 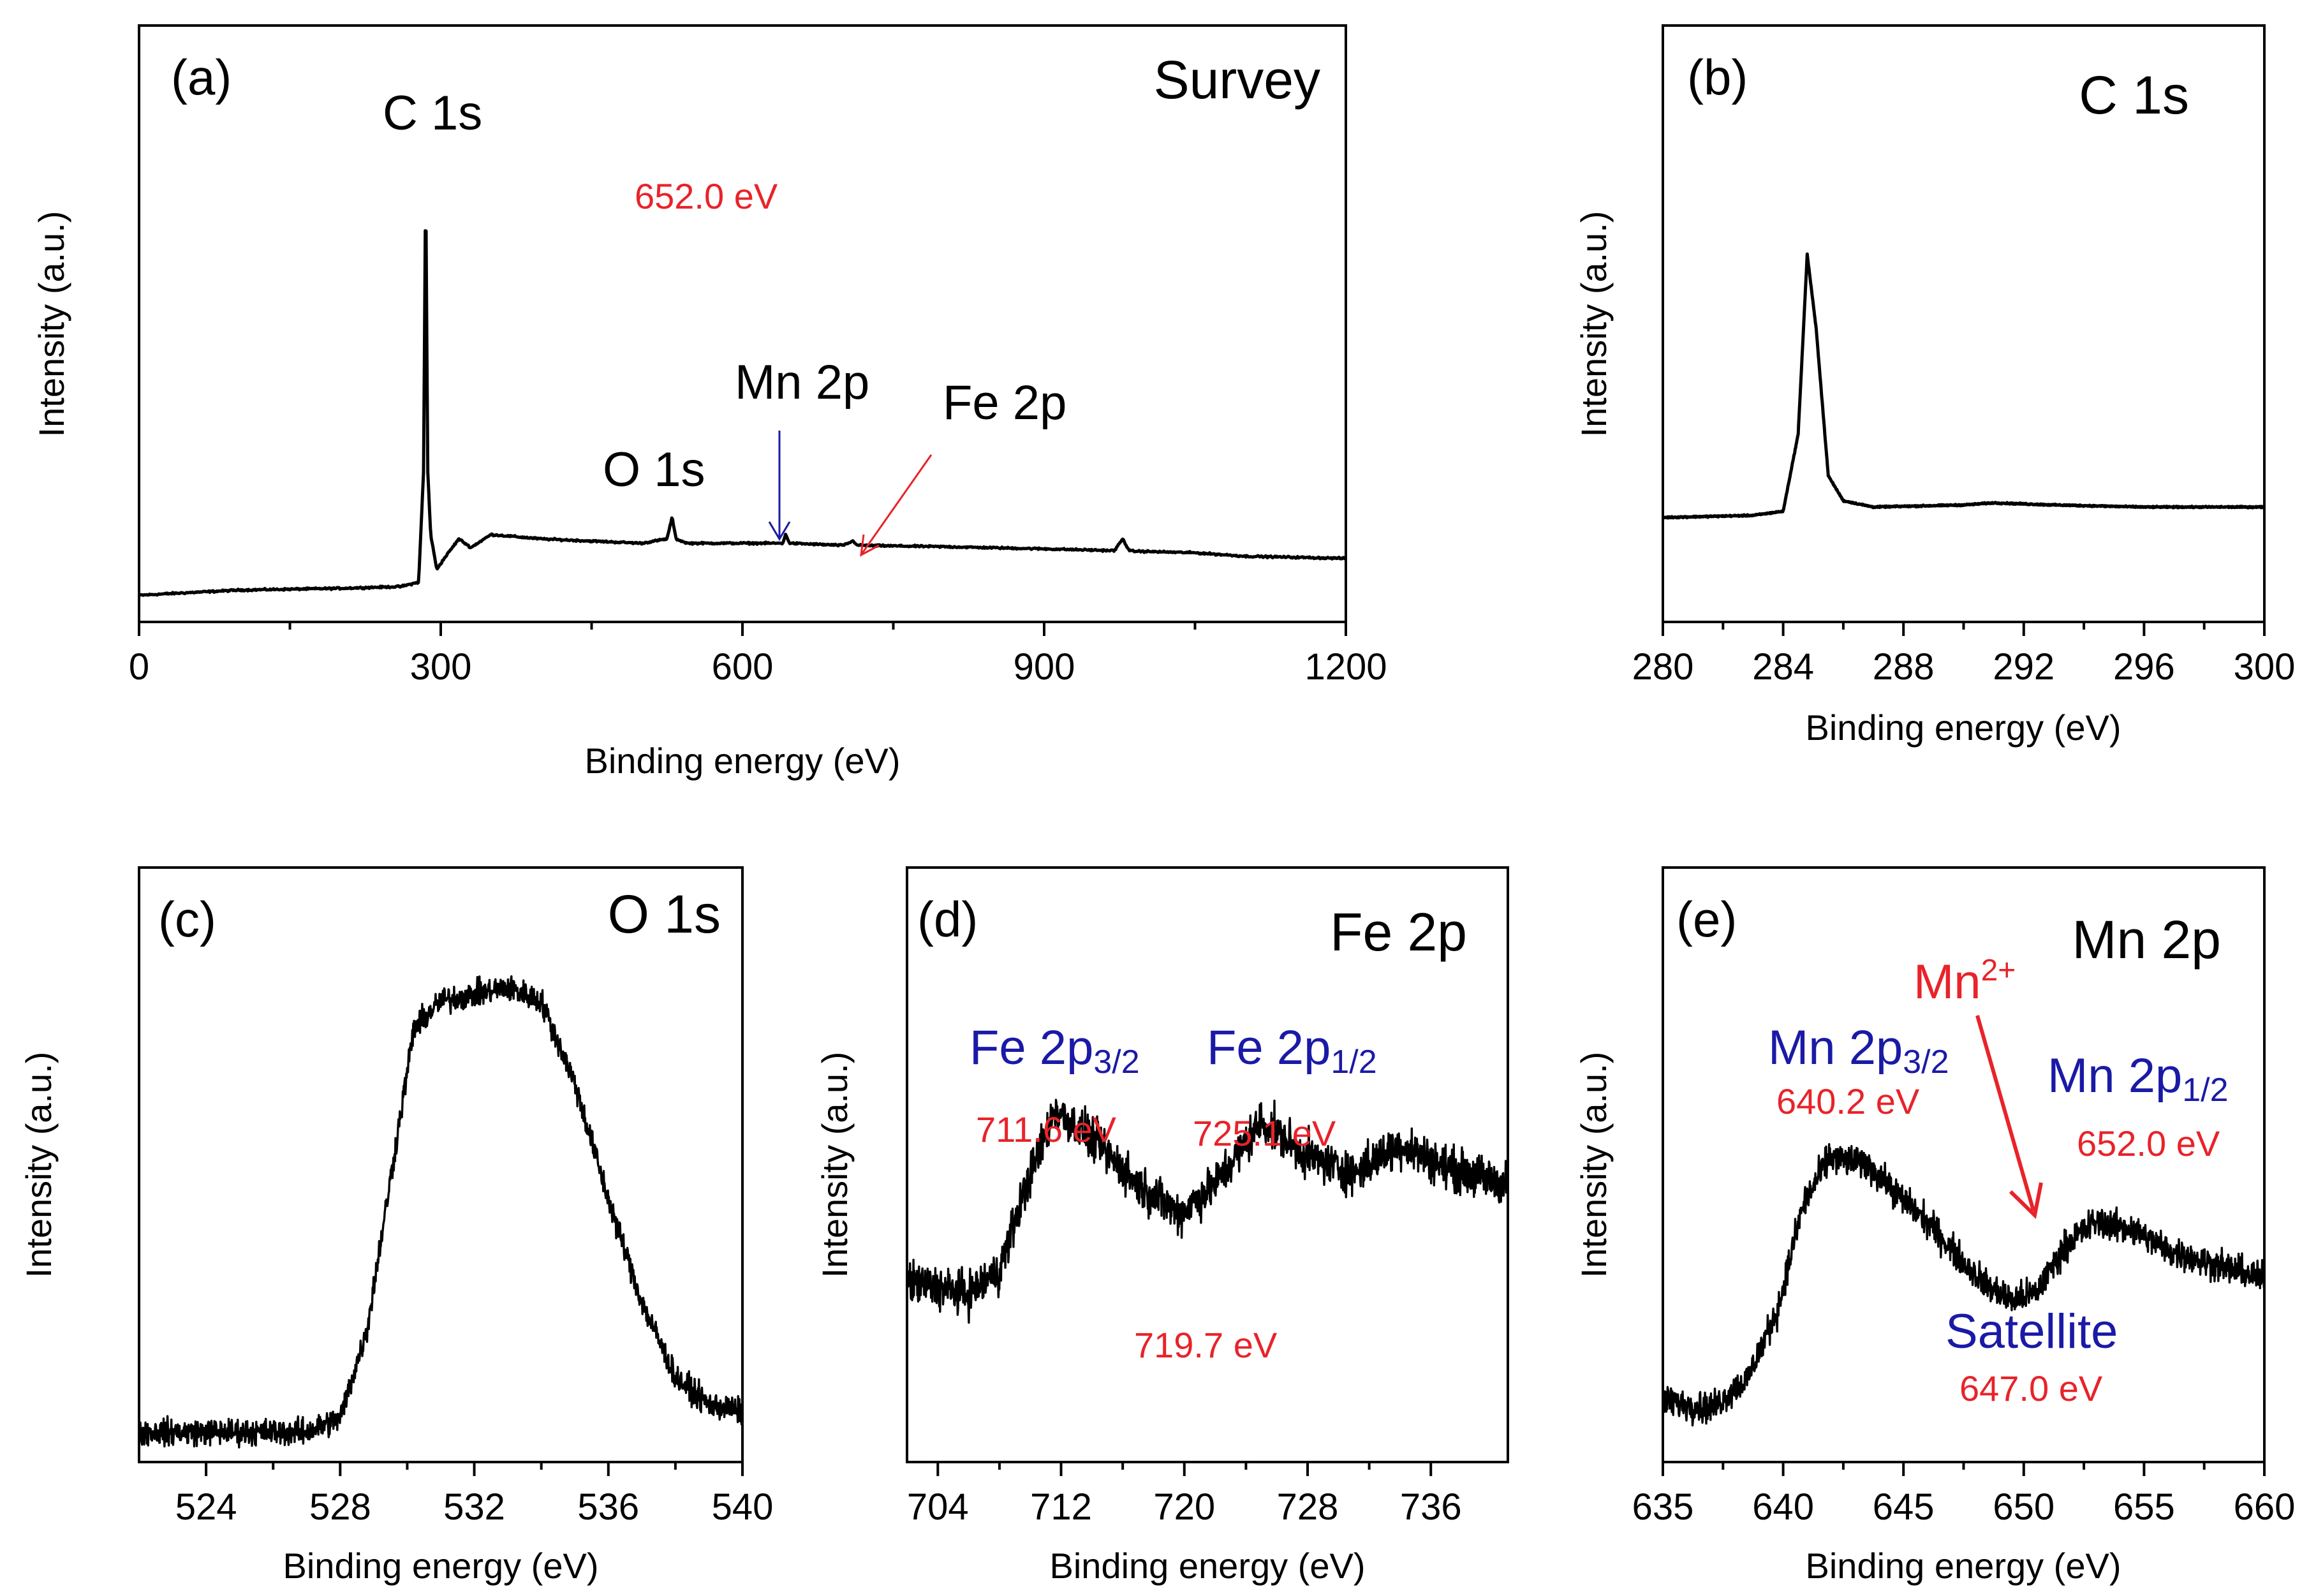 What do you see at coordinates (743, 667) in the screenshot?
I see `x-tick-label: 600` at bounding box center [743, 667].